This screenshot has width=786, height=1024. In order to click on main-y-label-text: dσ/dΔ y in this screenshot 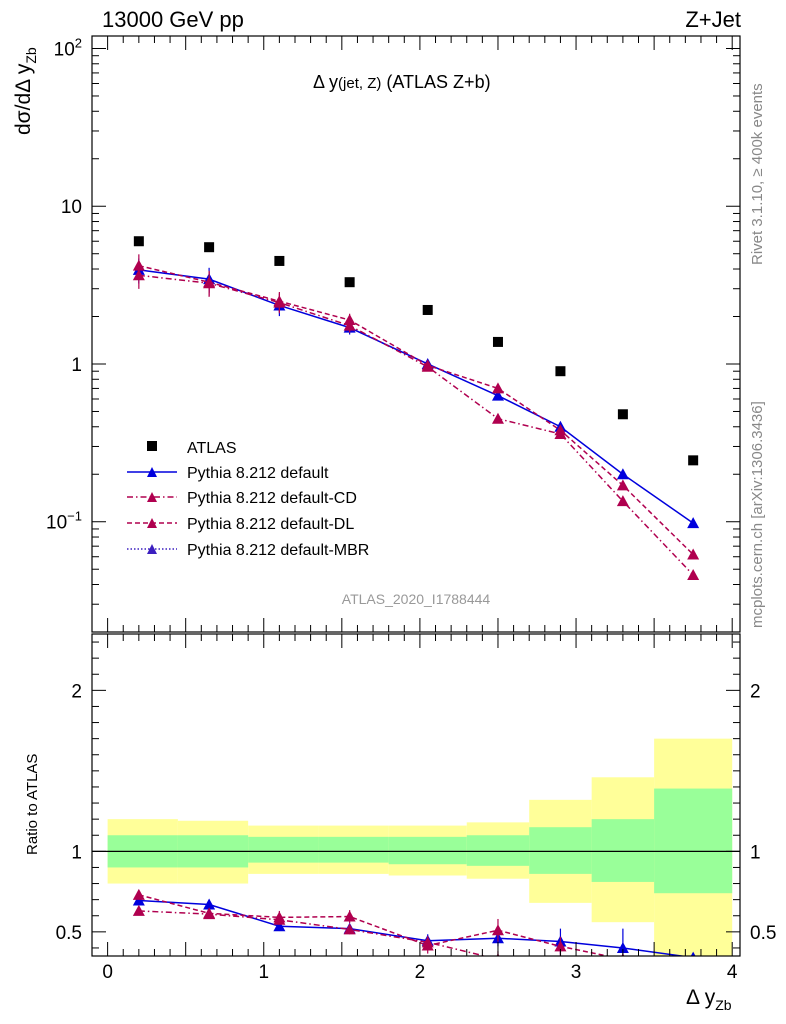, I will do `click(23, 99)`.